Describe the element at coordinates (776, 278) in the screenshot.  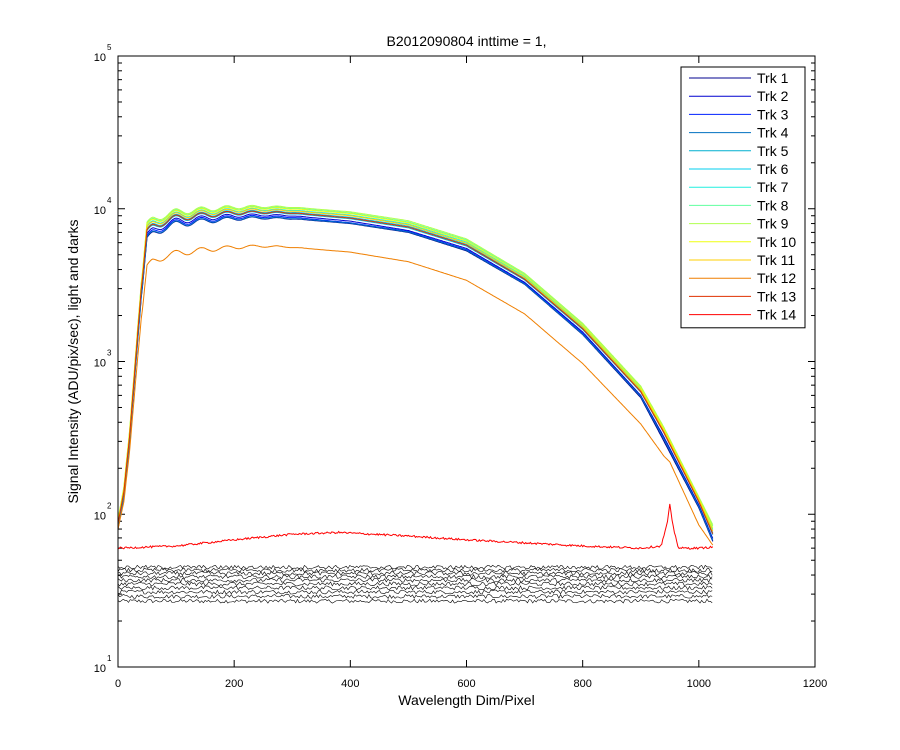
I see `legend-label: Trk 12` at that location.